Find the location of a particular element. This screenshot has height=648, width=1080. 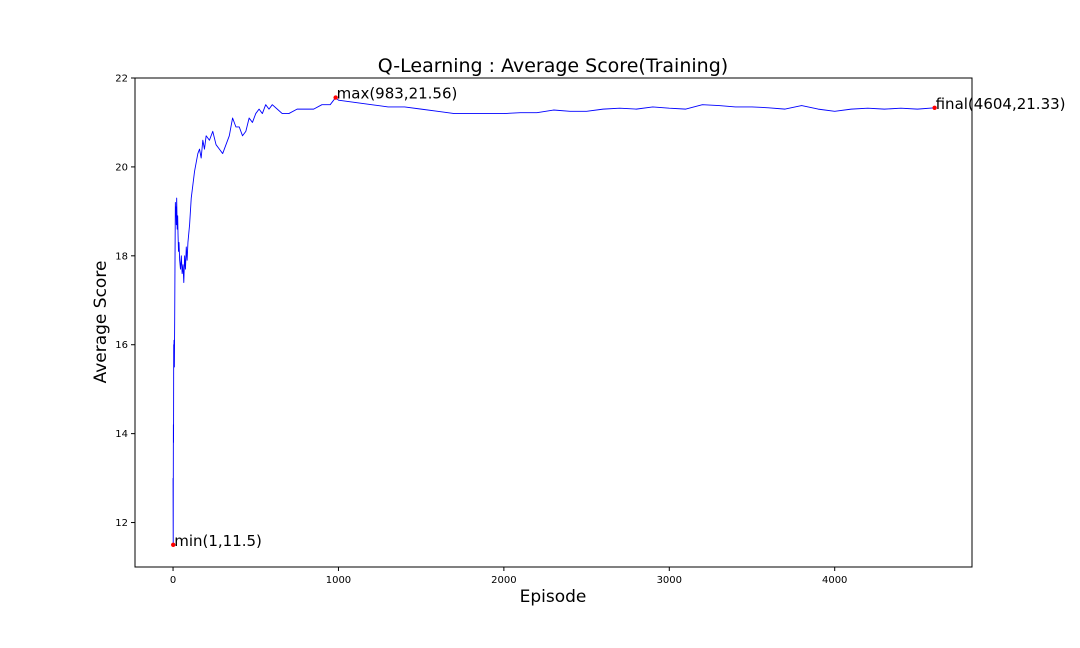

x-axis: 0 1000 2000 3000 4000 is located at coordinates (508, 576).